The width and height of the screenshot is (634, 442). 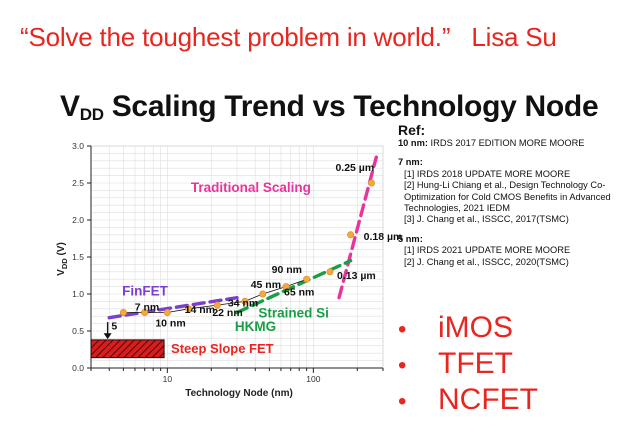 What do you see at coordinates (351, 106) in the screenshot?
I see `title-rest: Scaling Trend vs Technology Node` at bounding box center [351, 106].